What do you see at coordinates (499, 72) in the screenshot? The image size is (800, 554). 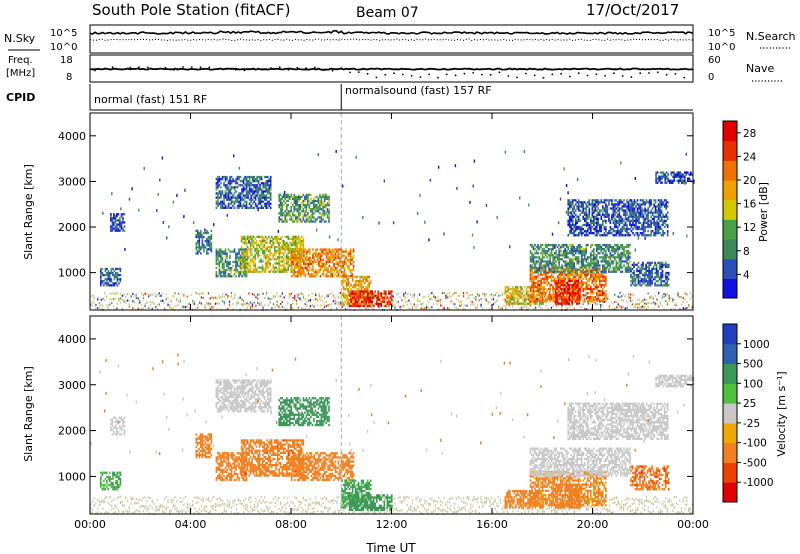 I see `nave-dot` at bounding box center [499, 72].